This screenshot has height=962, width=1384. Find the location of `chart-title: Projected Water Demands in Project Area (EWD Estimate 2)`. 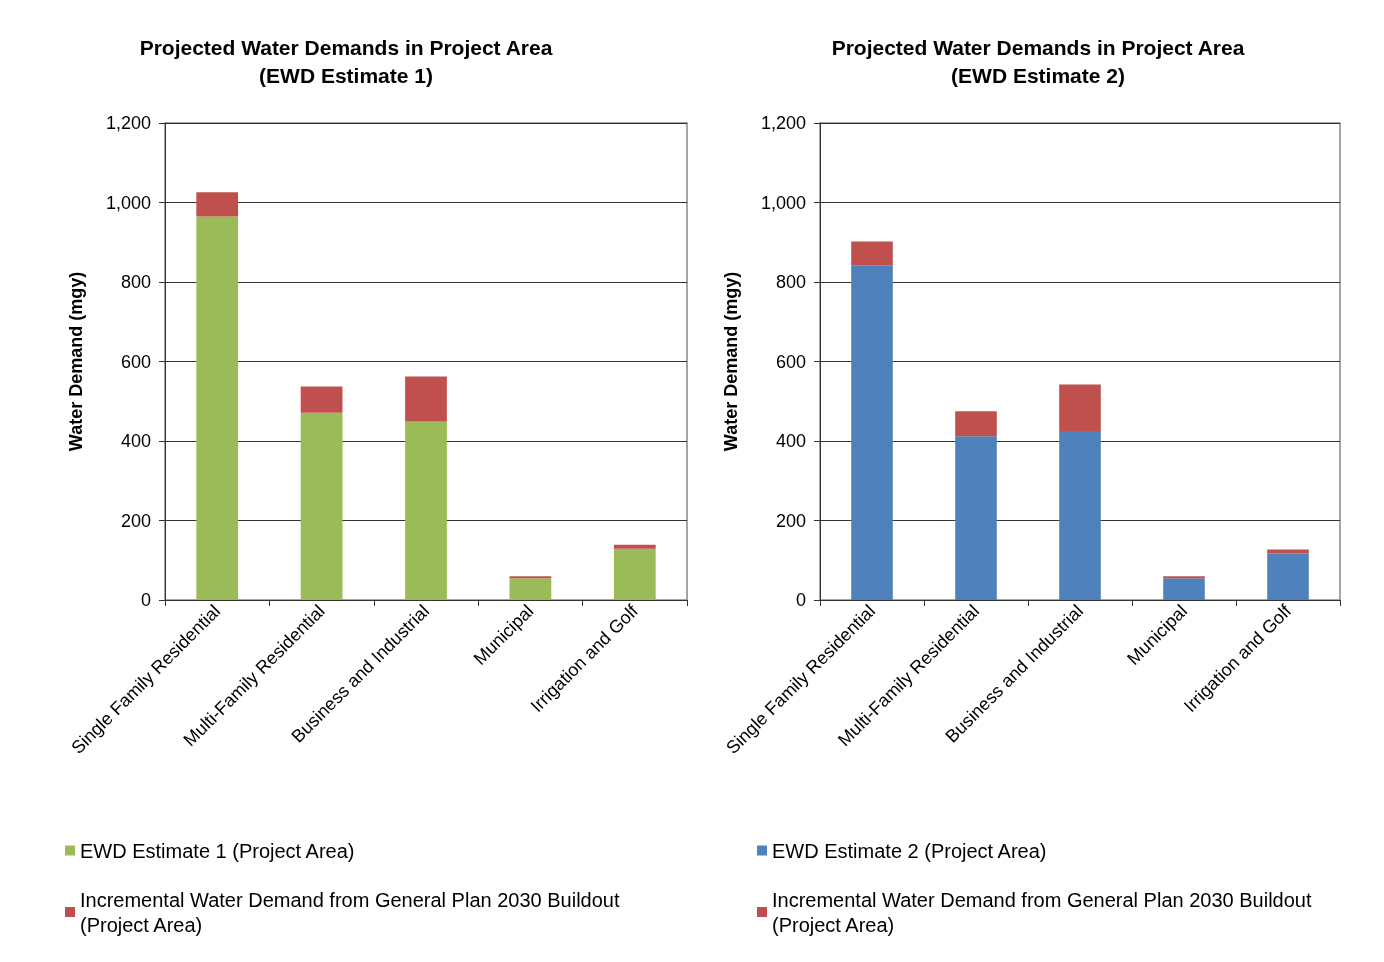

chart-title: Projected Water Demands in Project Area (EWD Estimate 2) is located at coordinates (1038, 61).